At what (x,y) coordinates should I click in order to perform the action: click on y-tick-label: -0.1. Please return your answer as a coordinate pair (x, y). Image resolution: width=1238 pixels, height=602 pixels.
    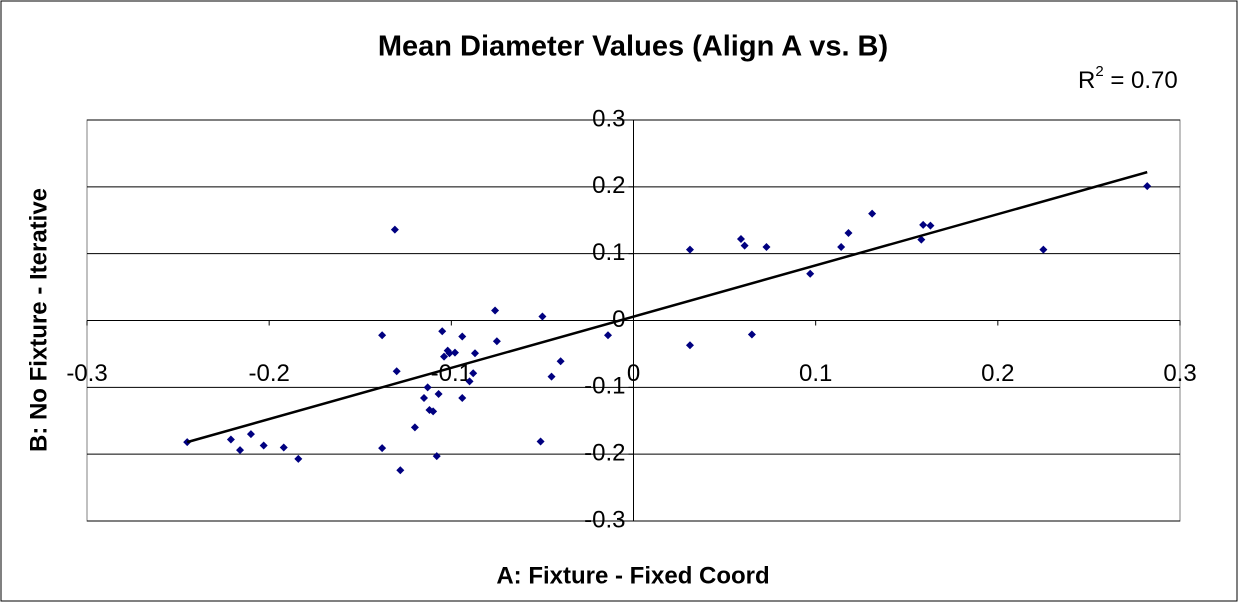
    Looking at the image, I should click on (604, 386).